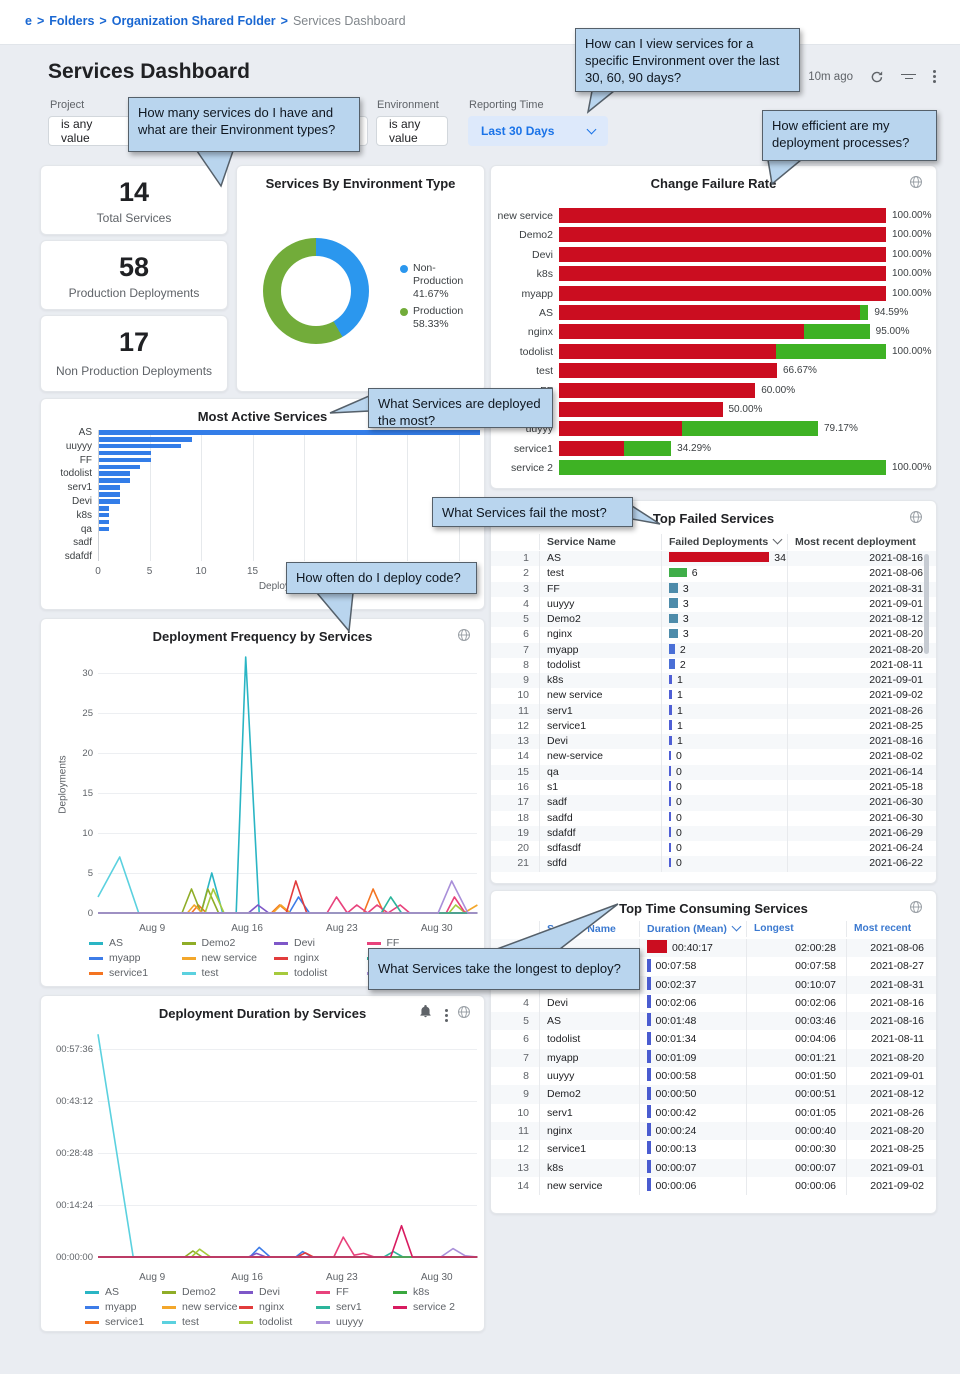 The width and height of the screenshot is (960, 1374). I want to click on kpi-value: 17, so click(134, 342).